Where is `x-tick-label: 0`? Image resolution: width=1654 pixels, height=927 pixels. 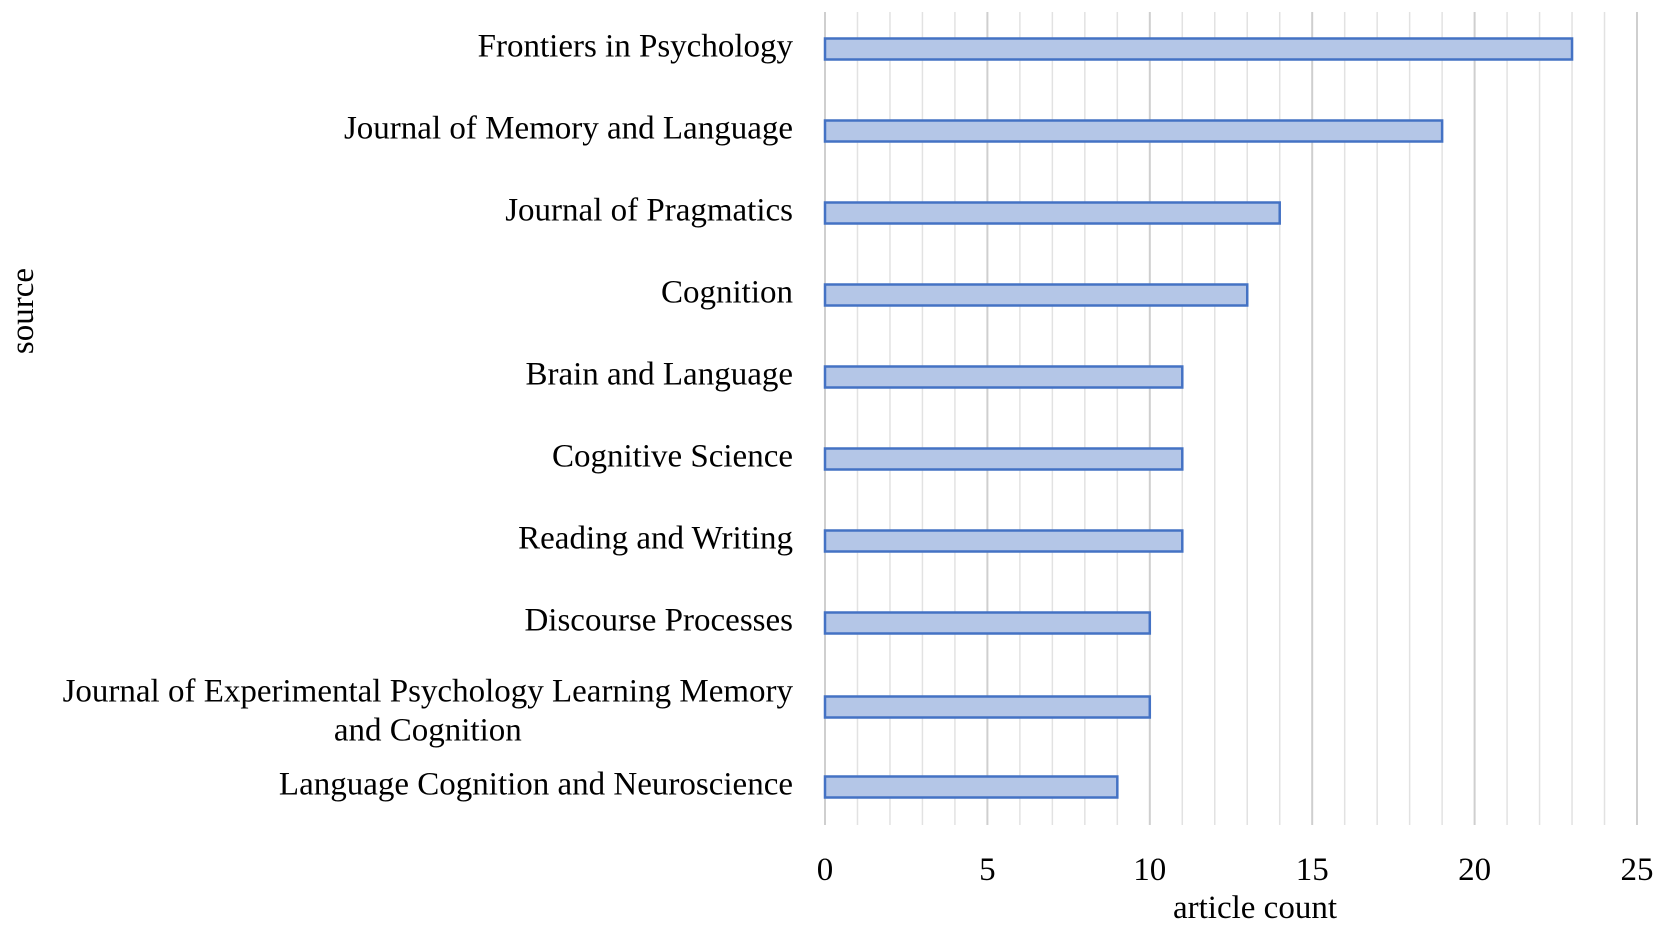 x-tick-label: 0 is located at coordinates (825, 870).